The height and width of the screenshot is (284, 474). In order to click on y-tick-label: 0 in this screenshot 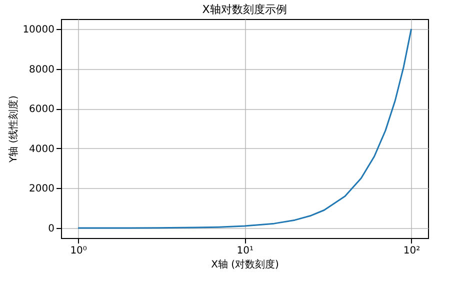, I will do `click(51, 229)`.